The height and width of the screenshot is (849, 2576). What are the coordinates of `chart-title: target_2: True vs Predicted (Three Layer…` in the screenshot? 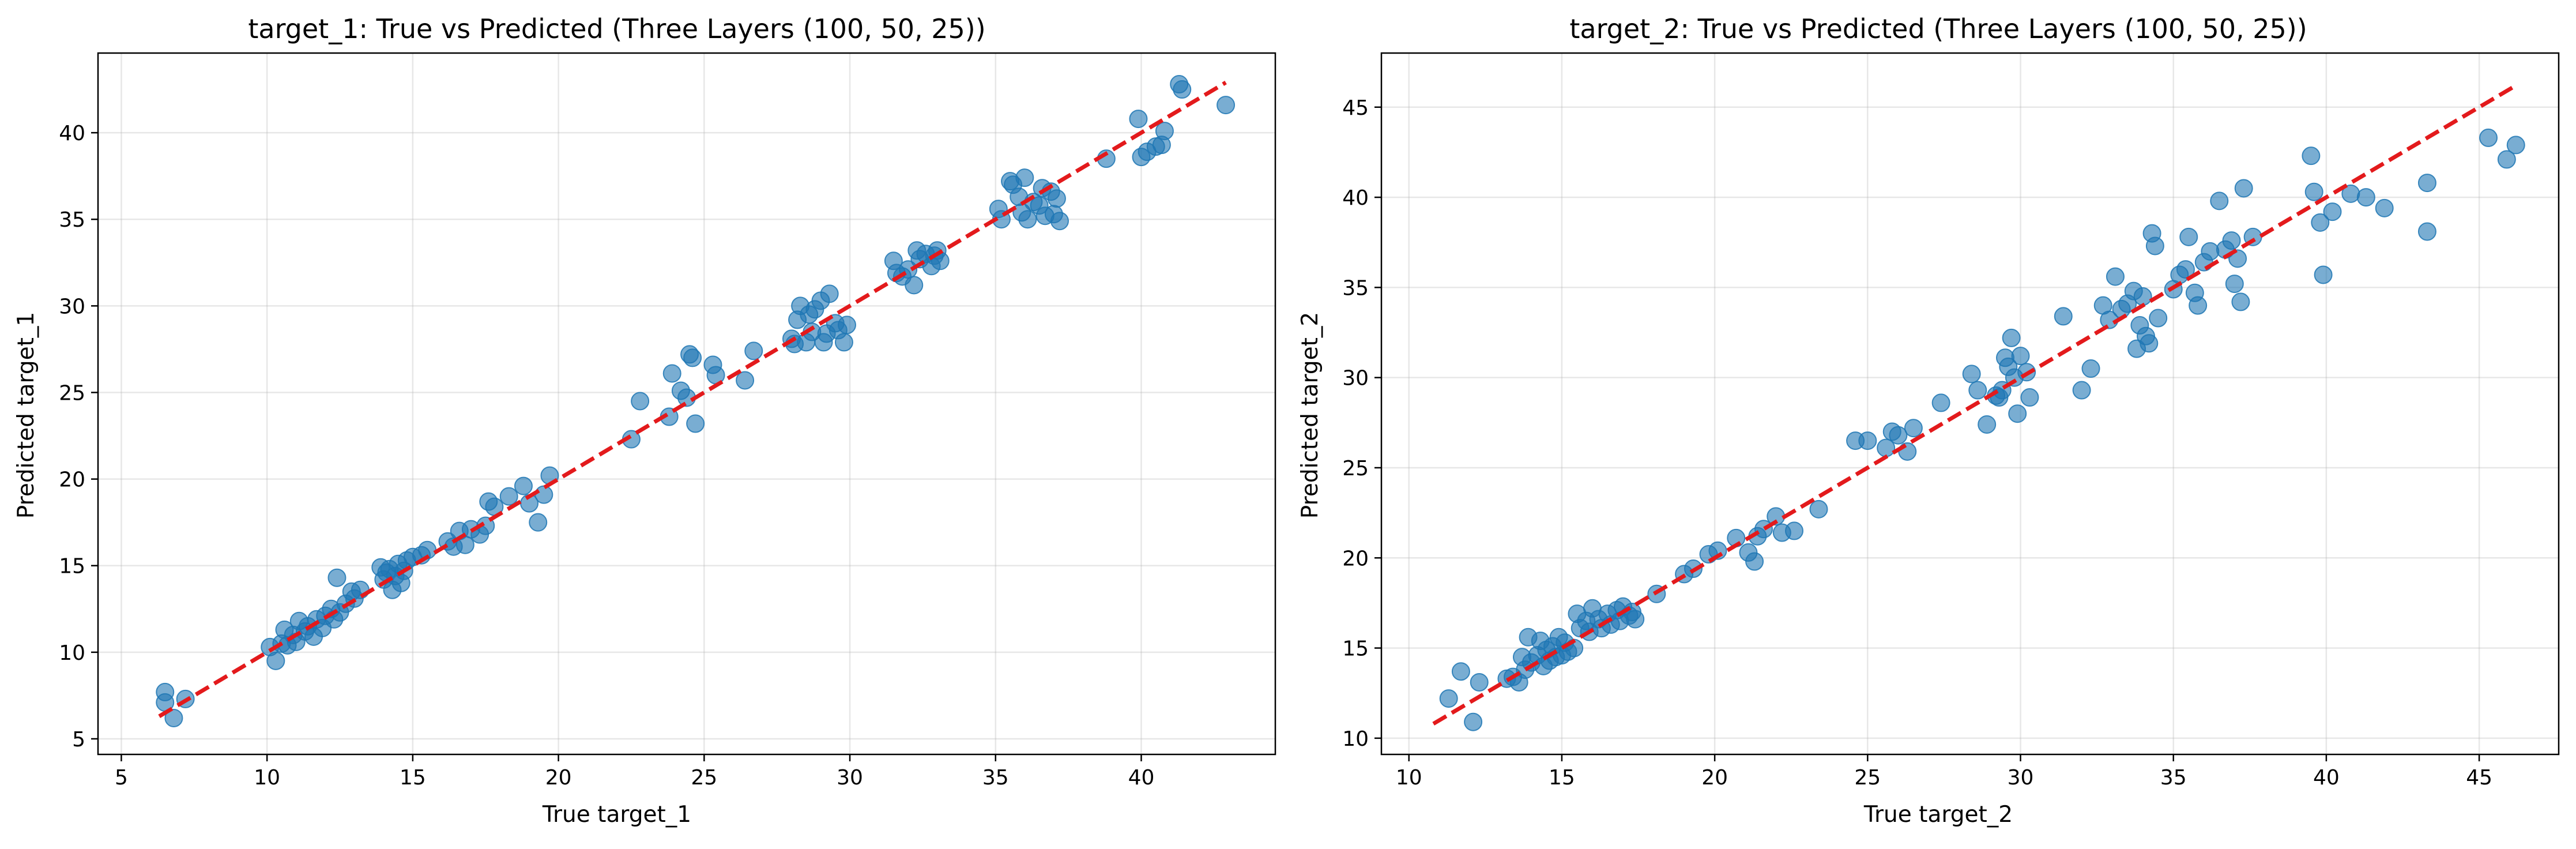 It's located at (1938, 28).